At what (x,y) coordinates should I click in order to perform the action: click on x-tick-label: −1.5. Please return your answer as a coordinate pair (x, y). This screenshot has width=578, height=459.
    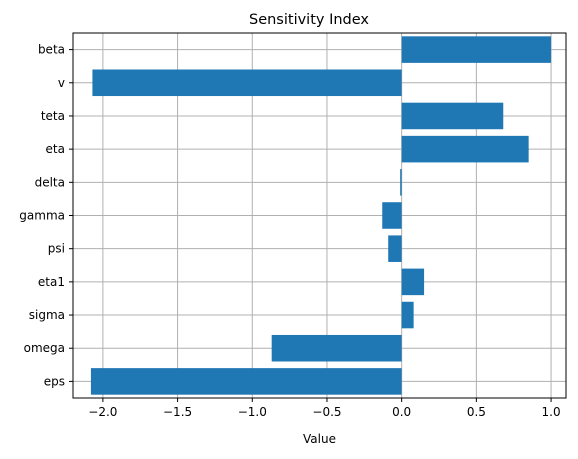
    Looking at the image, I should click on (177, 412).